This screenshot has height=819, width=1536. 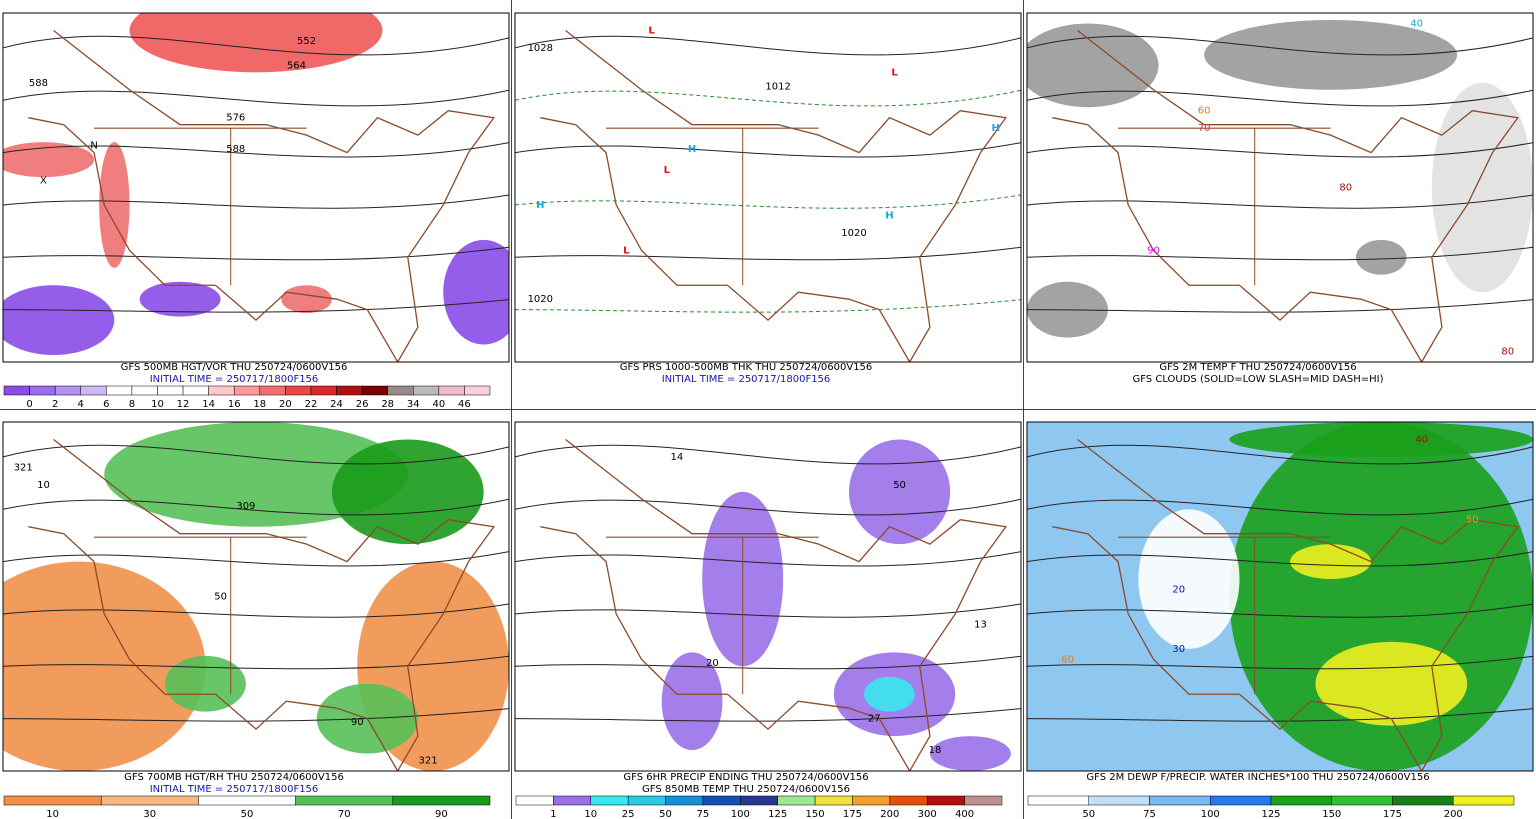 What do you see at coordinates (1331, 814) in the screenshot?
I see `colorbar-label: 150` at bounding box center [1331, 814].